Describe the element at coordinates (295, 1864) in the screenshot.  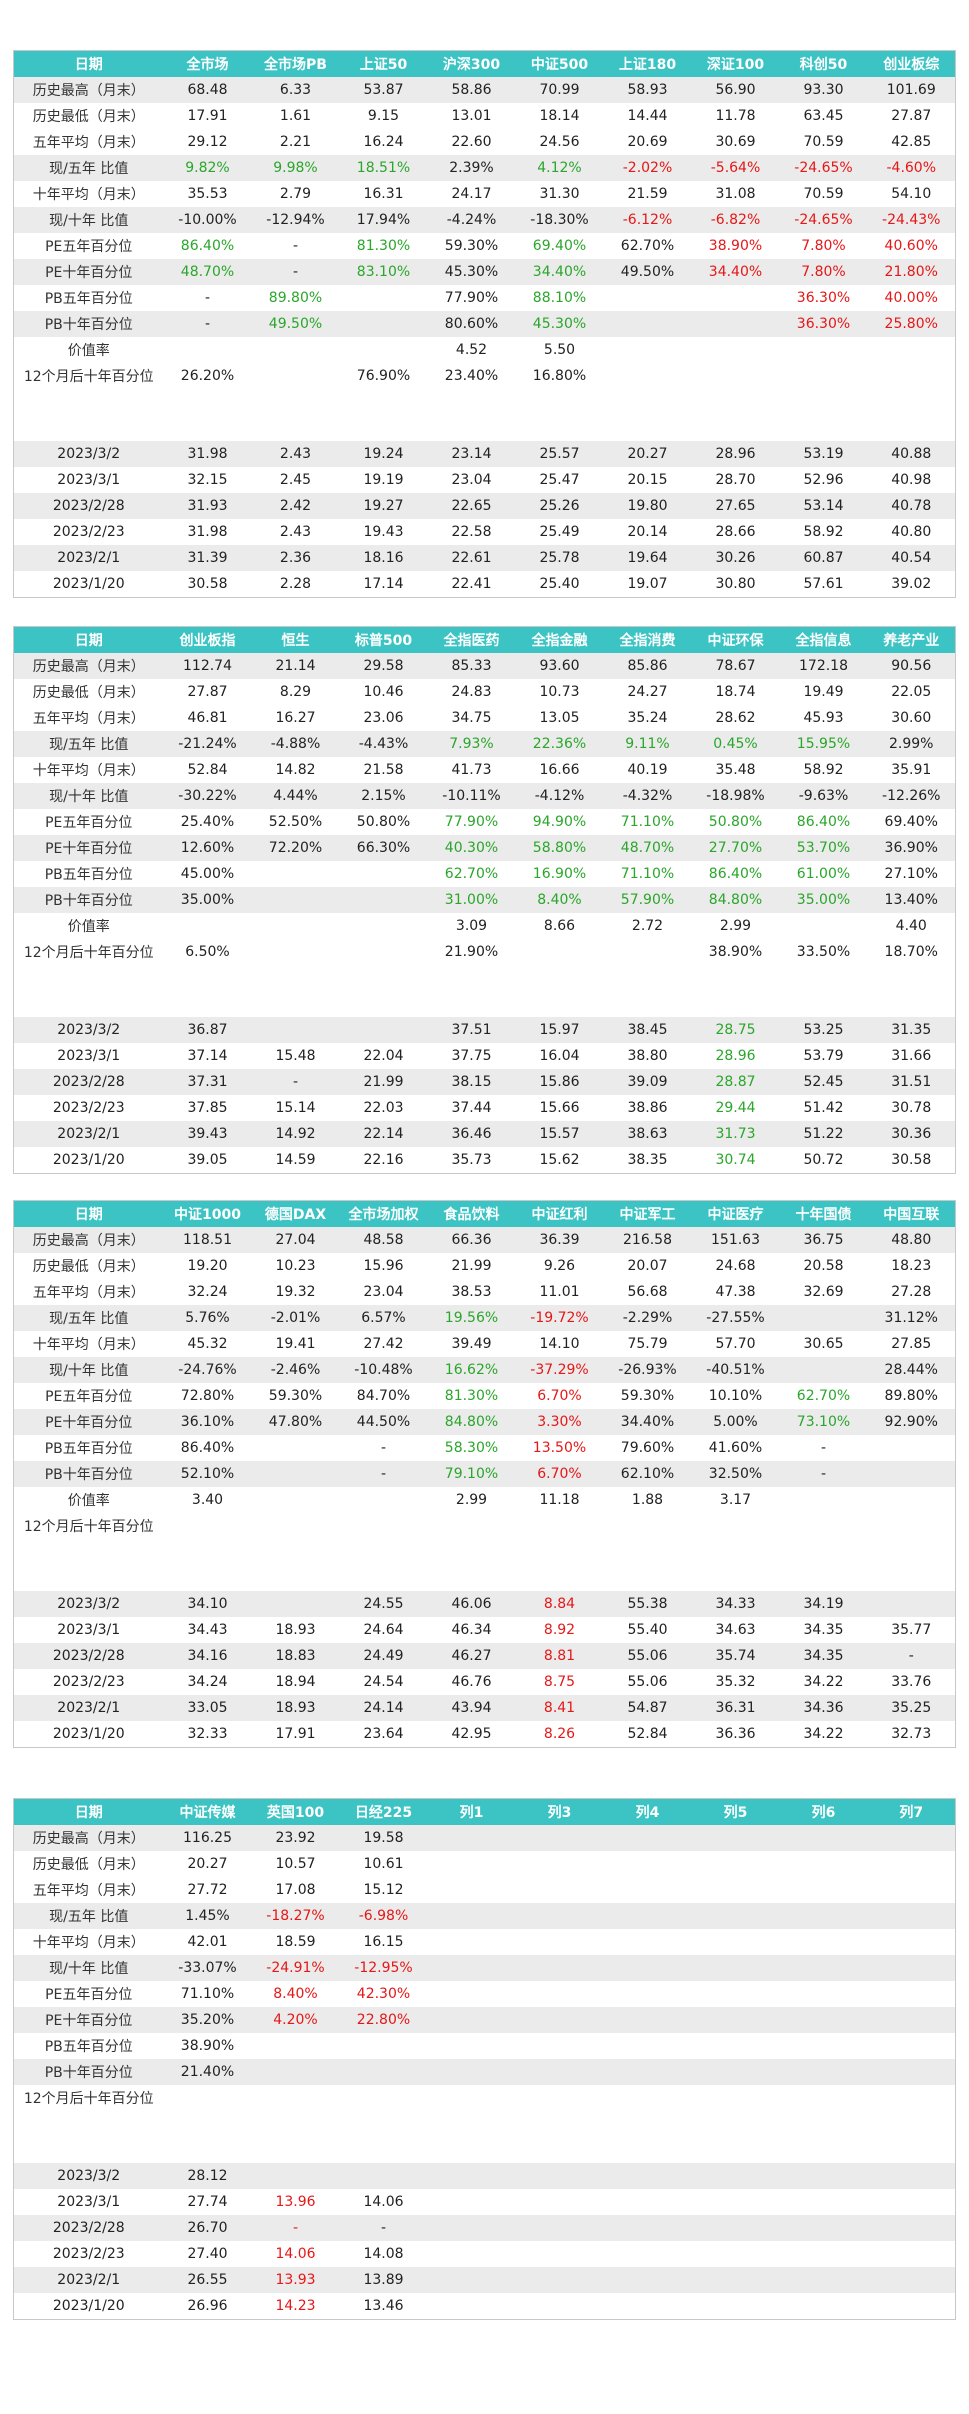
I see `stat-cell: 10.57` at that location.